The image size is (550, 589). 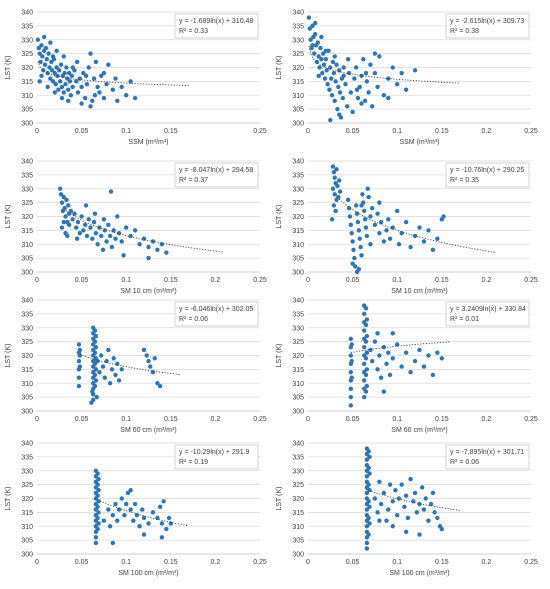 I want to click on y-tick-label: 305, so click(x=27, y=541).